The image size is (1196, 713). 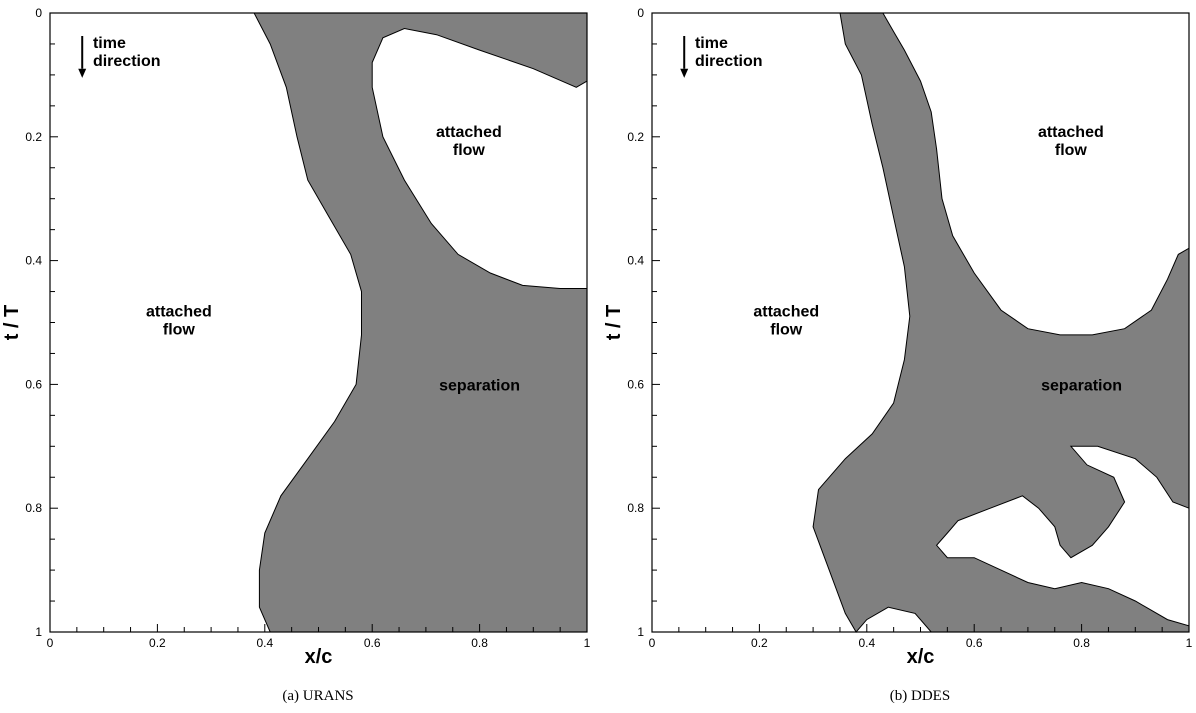 I want to click on panel-caption: (a) URANS, so click(x=317, y=696).